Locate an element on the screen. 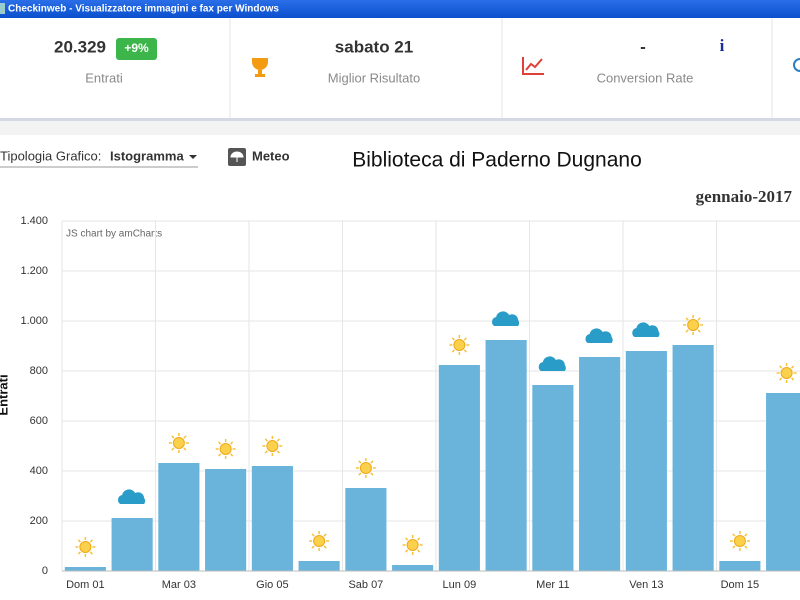  caret is located at coordinates (193, 157).